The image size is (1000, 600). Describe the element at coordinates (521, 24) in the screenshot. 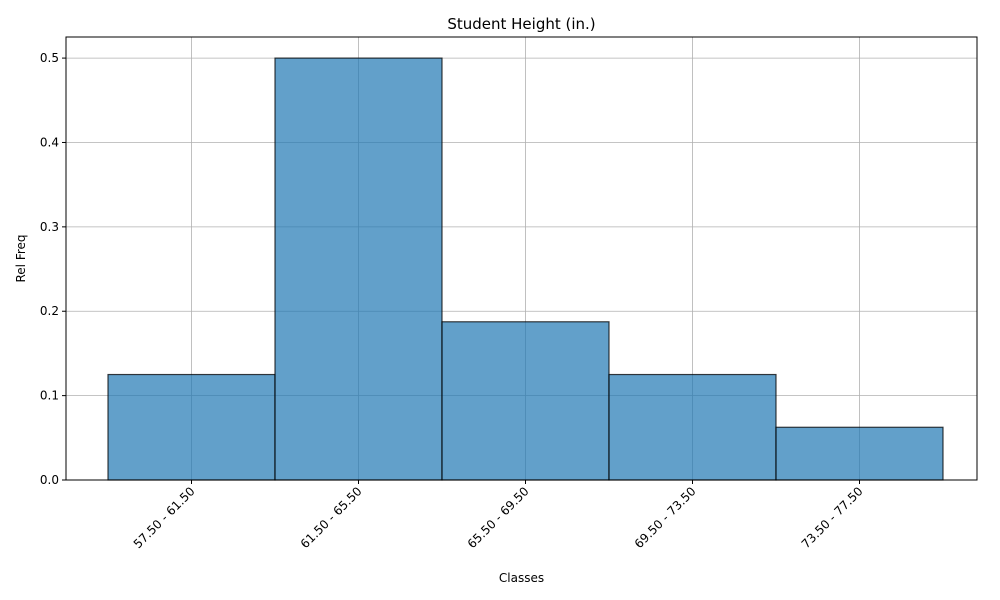

I see `chart-title: Student Height (in.)` at that location.